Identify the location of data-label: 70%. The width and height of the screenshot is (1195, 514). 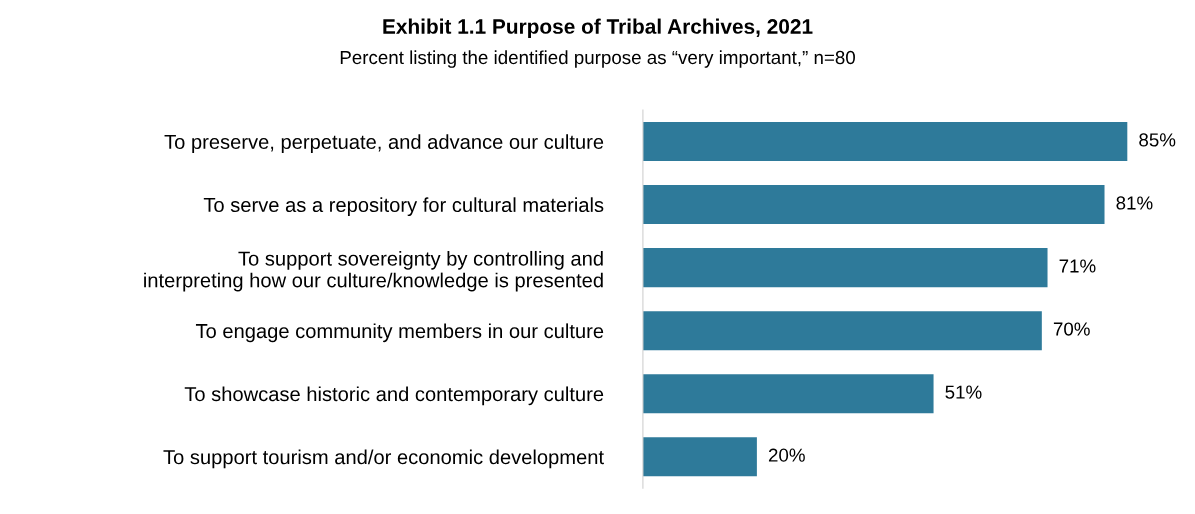
(1071, 329).